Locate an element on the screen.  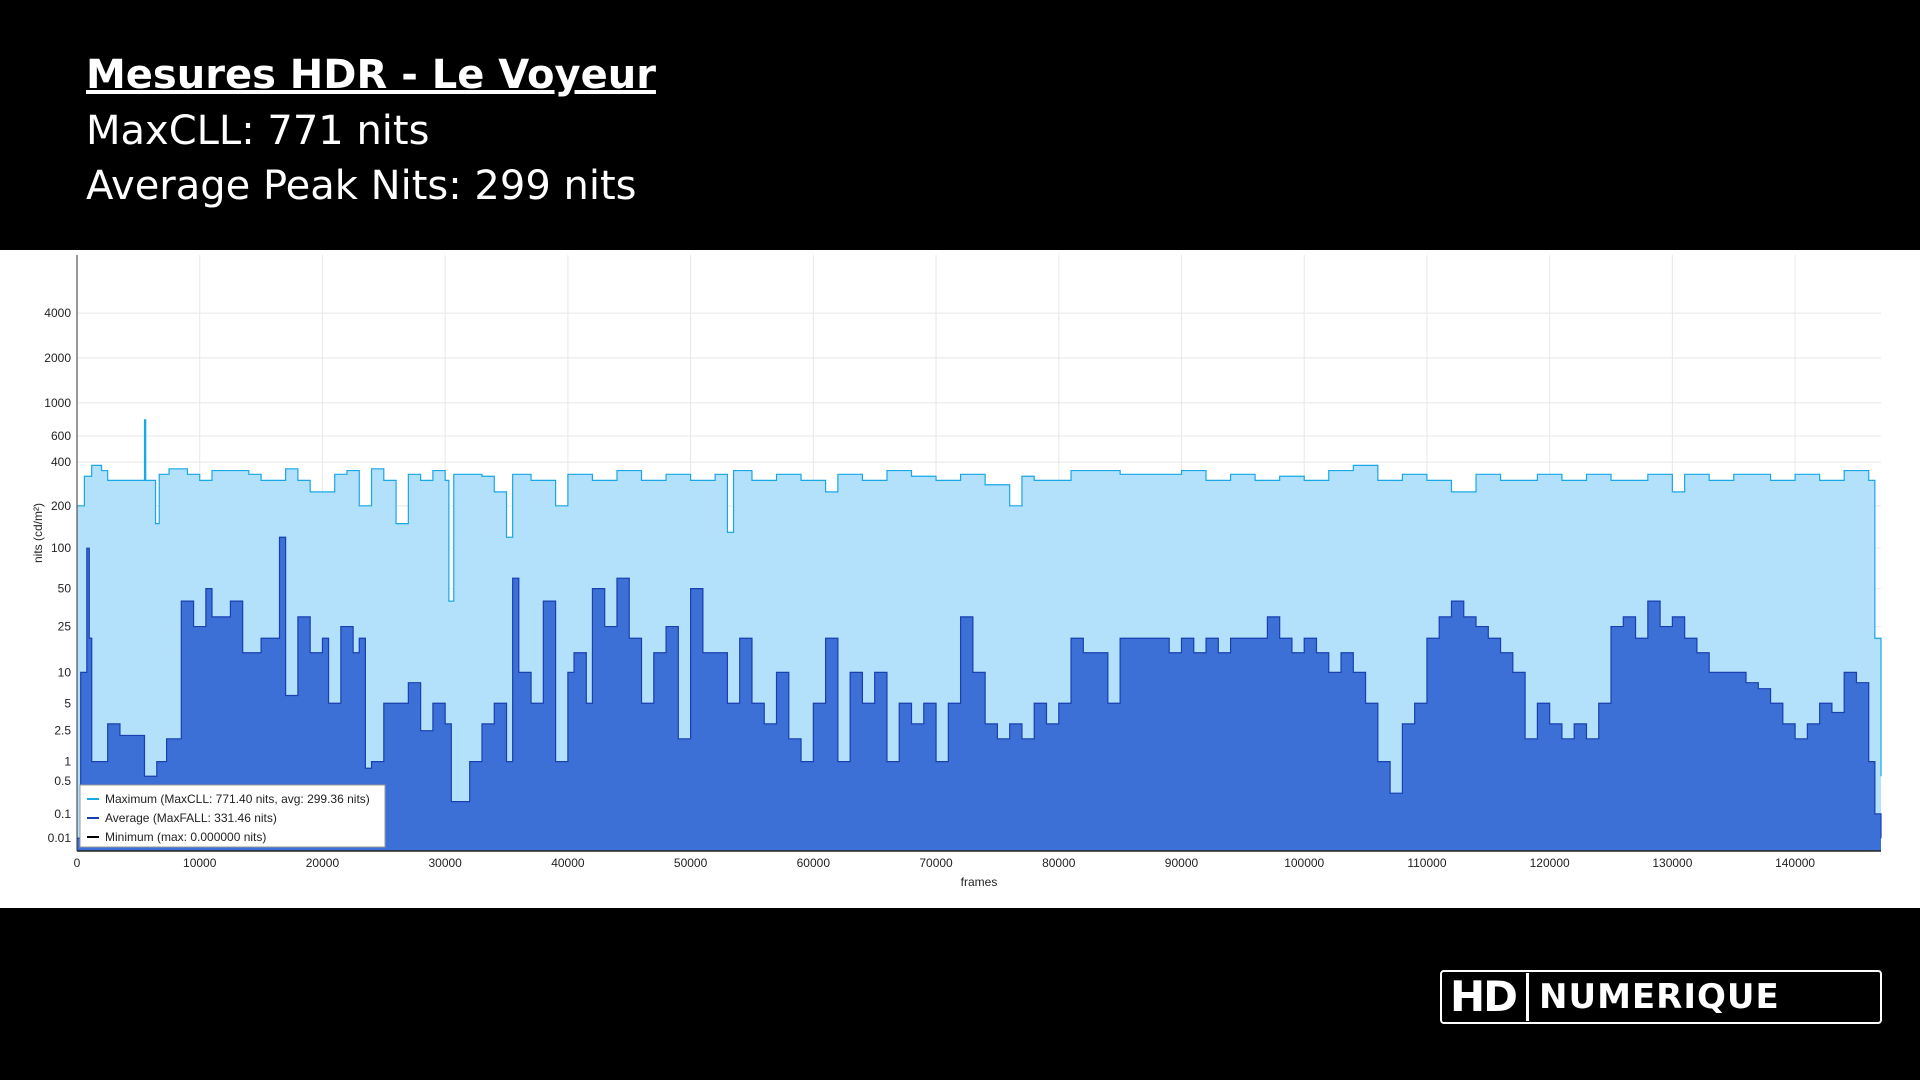
y-tick-label: 0.01 is located at coordinates (60, 838).